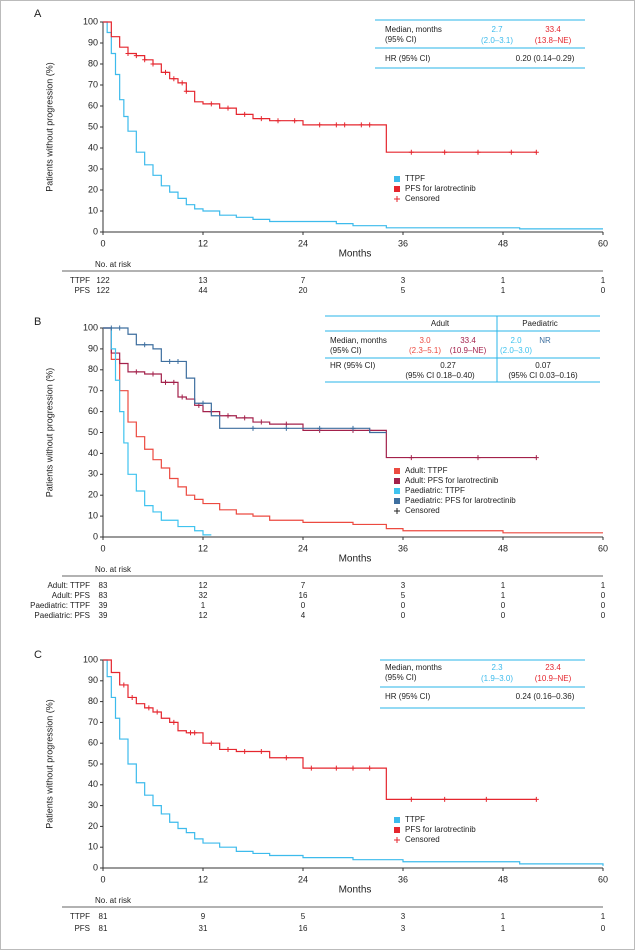 This screenshot has height=950, width=635. Describe the element at coordinates (403, 243) in the screenshot. I see `x-tick-label: 36` at that location.